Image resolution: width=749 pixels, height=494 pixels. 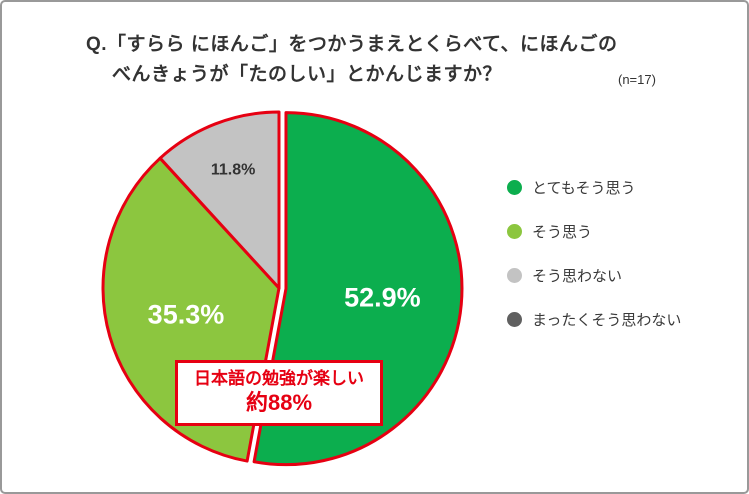 I want to click on legend-label-agree: そう思う, so click(x=562, y=232).